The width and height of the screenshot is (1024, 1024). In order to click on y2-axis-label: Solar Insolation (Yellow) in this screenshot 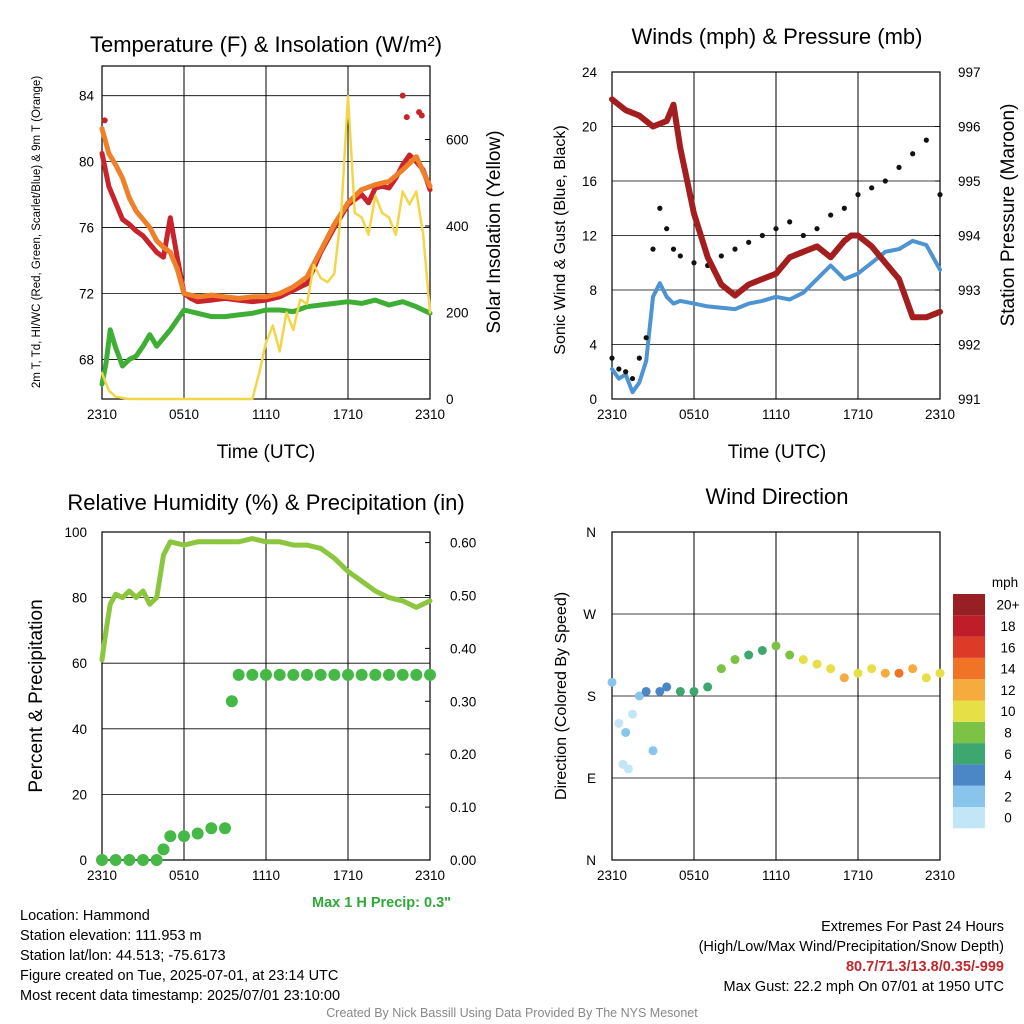, I will do `click(494, 231)`.